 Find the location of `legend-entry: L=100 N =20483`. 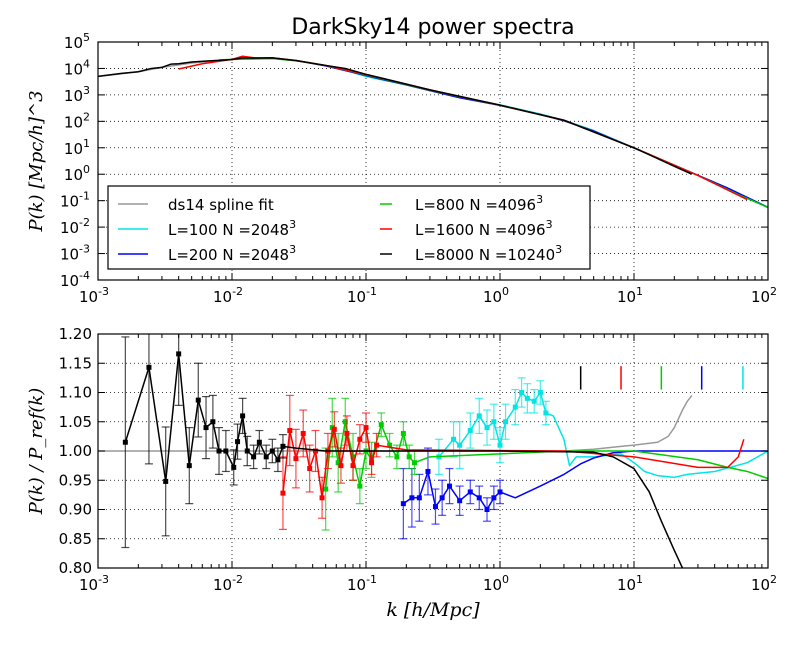

legend-entry: L=100 N =20483 is located at coordinates (232, 228).